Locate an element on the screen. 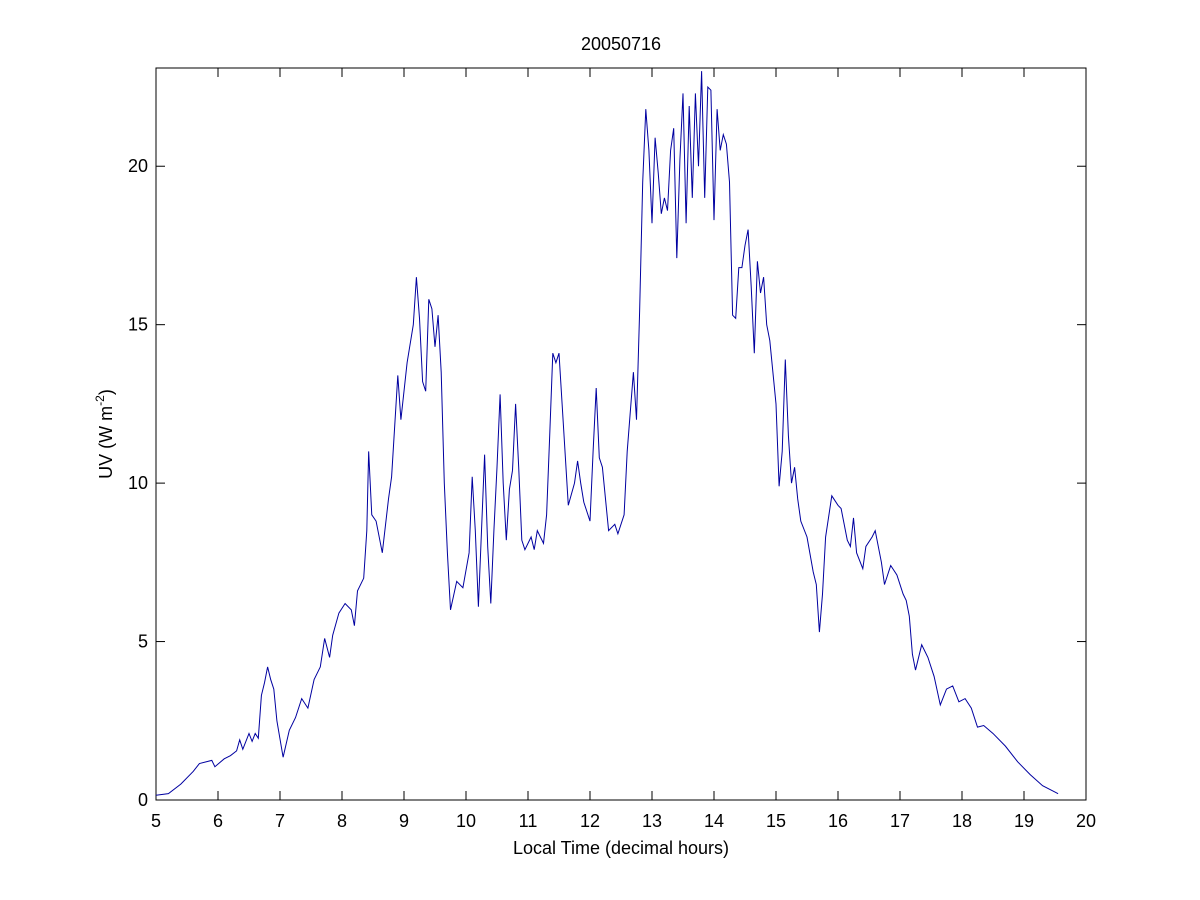 Image resolution: width=1200 pixels, height=900 pixels. x-tick-label: 15 is located at coordinates (776, 821).